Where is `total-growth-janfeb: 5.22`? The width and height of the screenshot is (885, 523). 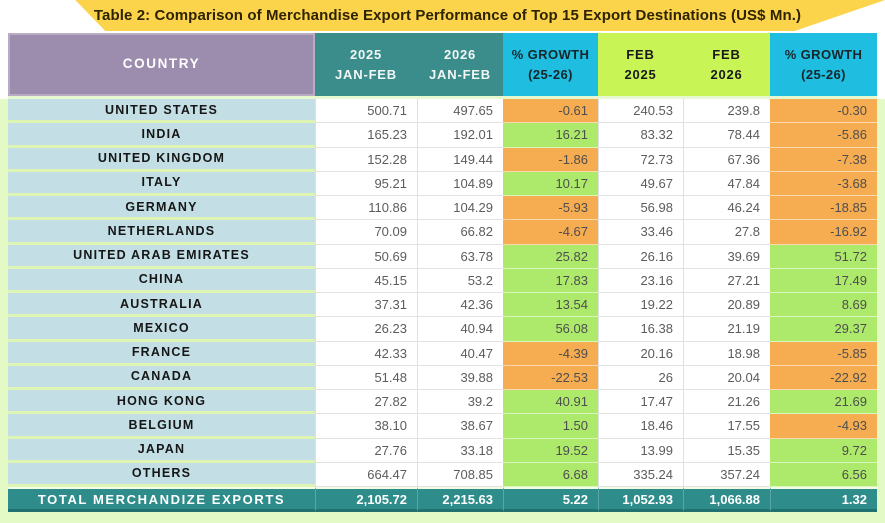
total-growth-janfeb: 5.22 is located at coordinates (550, 499).